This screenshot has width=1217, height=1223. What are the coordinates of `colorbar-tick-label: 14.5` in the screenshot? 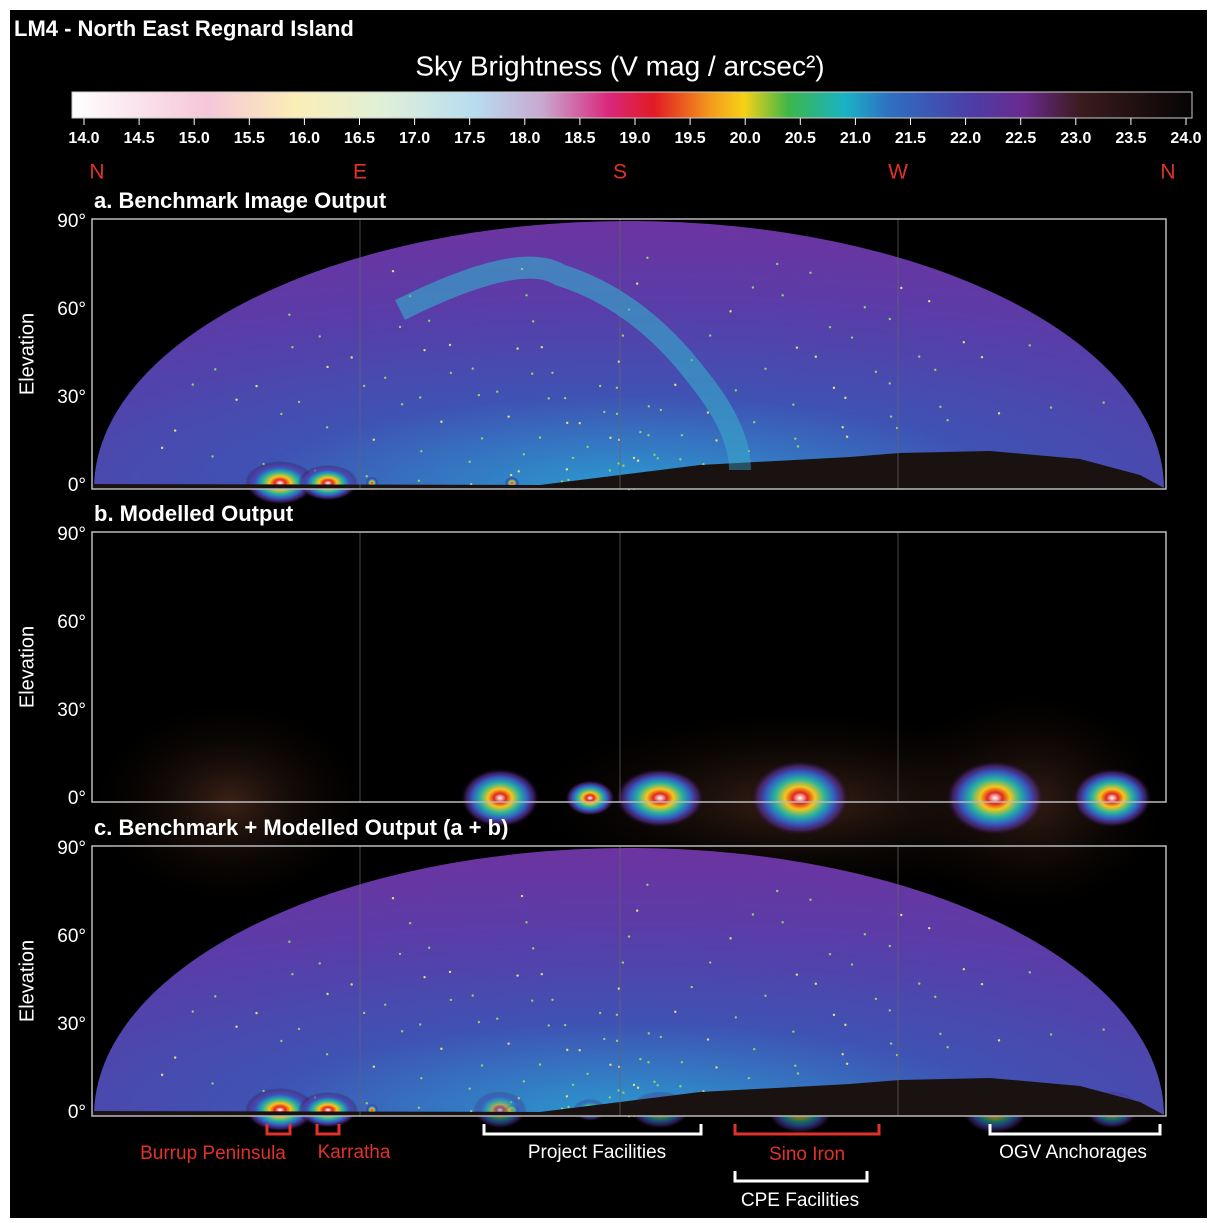 It's located at (139, 138).